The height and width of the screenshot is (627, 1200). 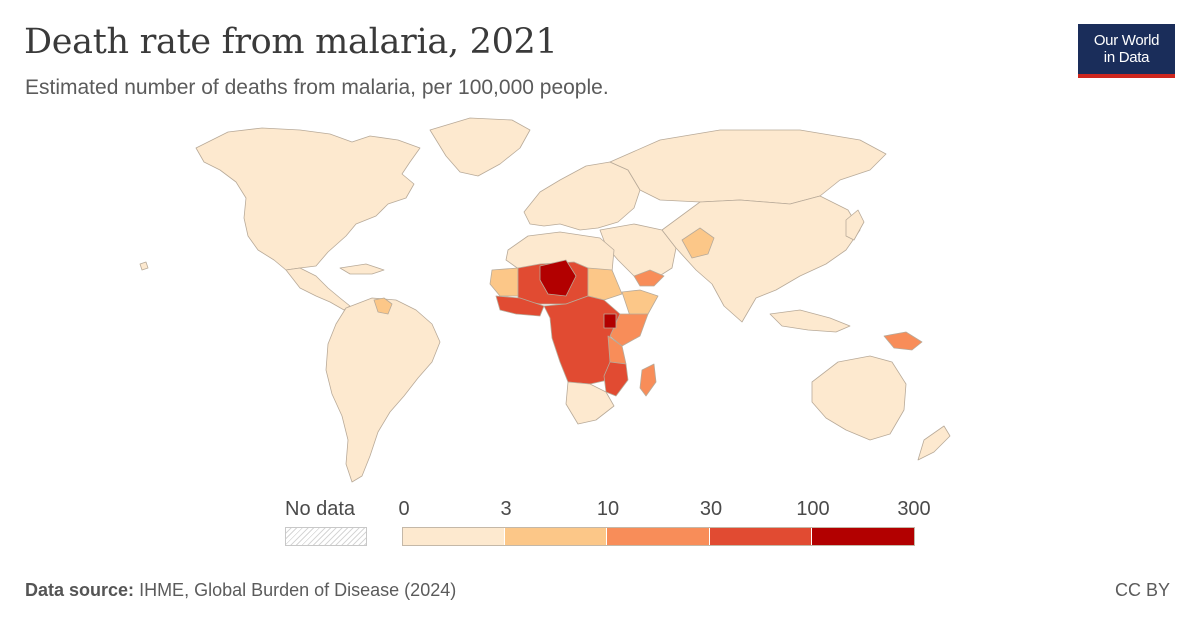 What do you see at coordinates (605, 284) in the screenshot?
I see `region-sudan` at bounding box center [605, 284].